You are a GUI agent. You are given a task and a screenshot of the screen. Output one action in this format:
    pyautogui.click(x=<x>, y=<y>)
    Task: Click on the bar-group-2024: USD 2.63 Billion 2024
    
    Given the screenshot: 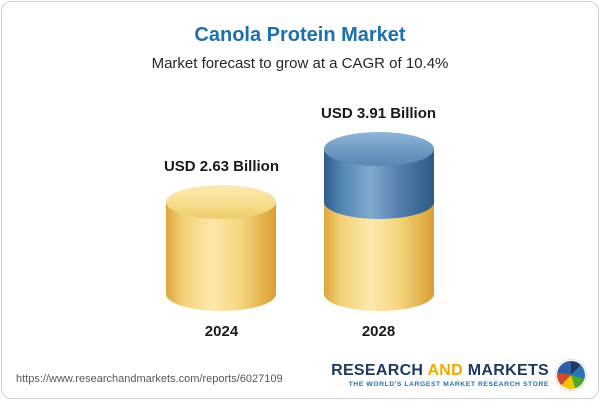 What is the action you would take?
    pyautogui.click(x=221, y=249)
    